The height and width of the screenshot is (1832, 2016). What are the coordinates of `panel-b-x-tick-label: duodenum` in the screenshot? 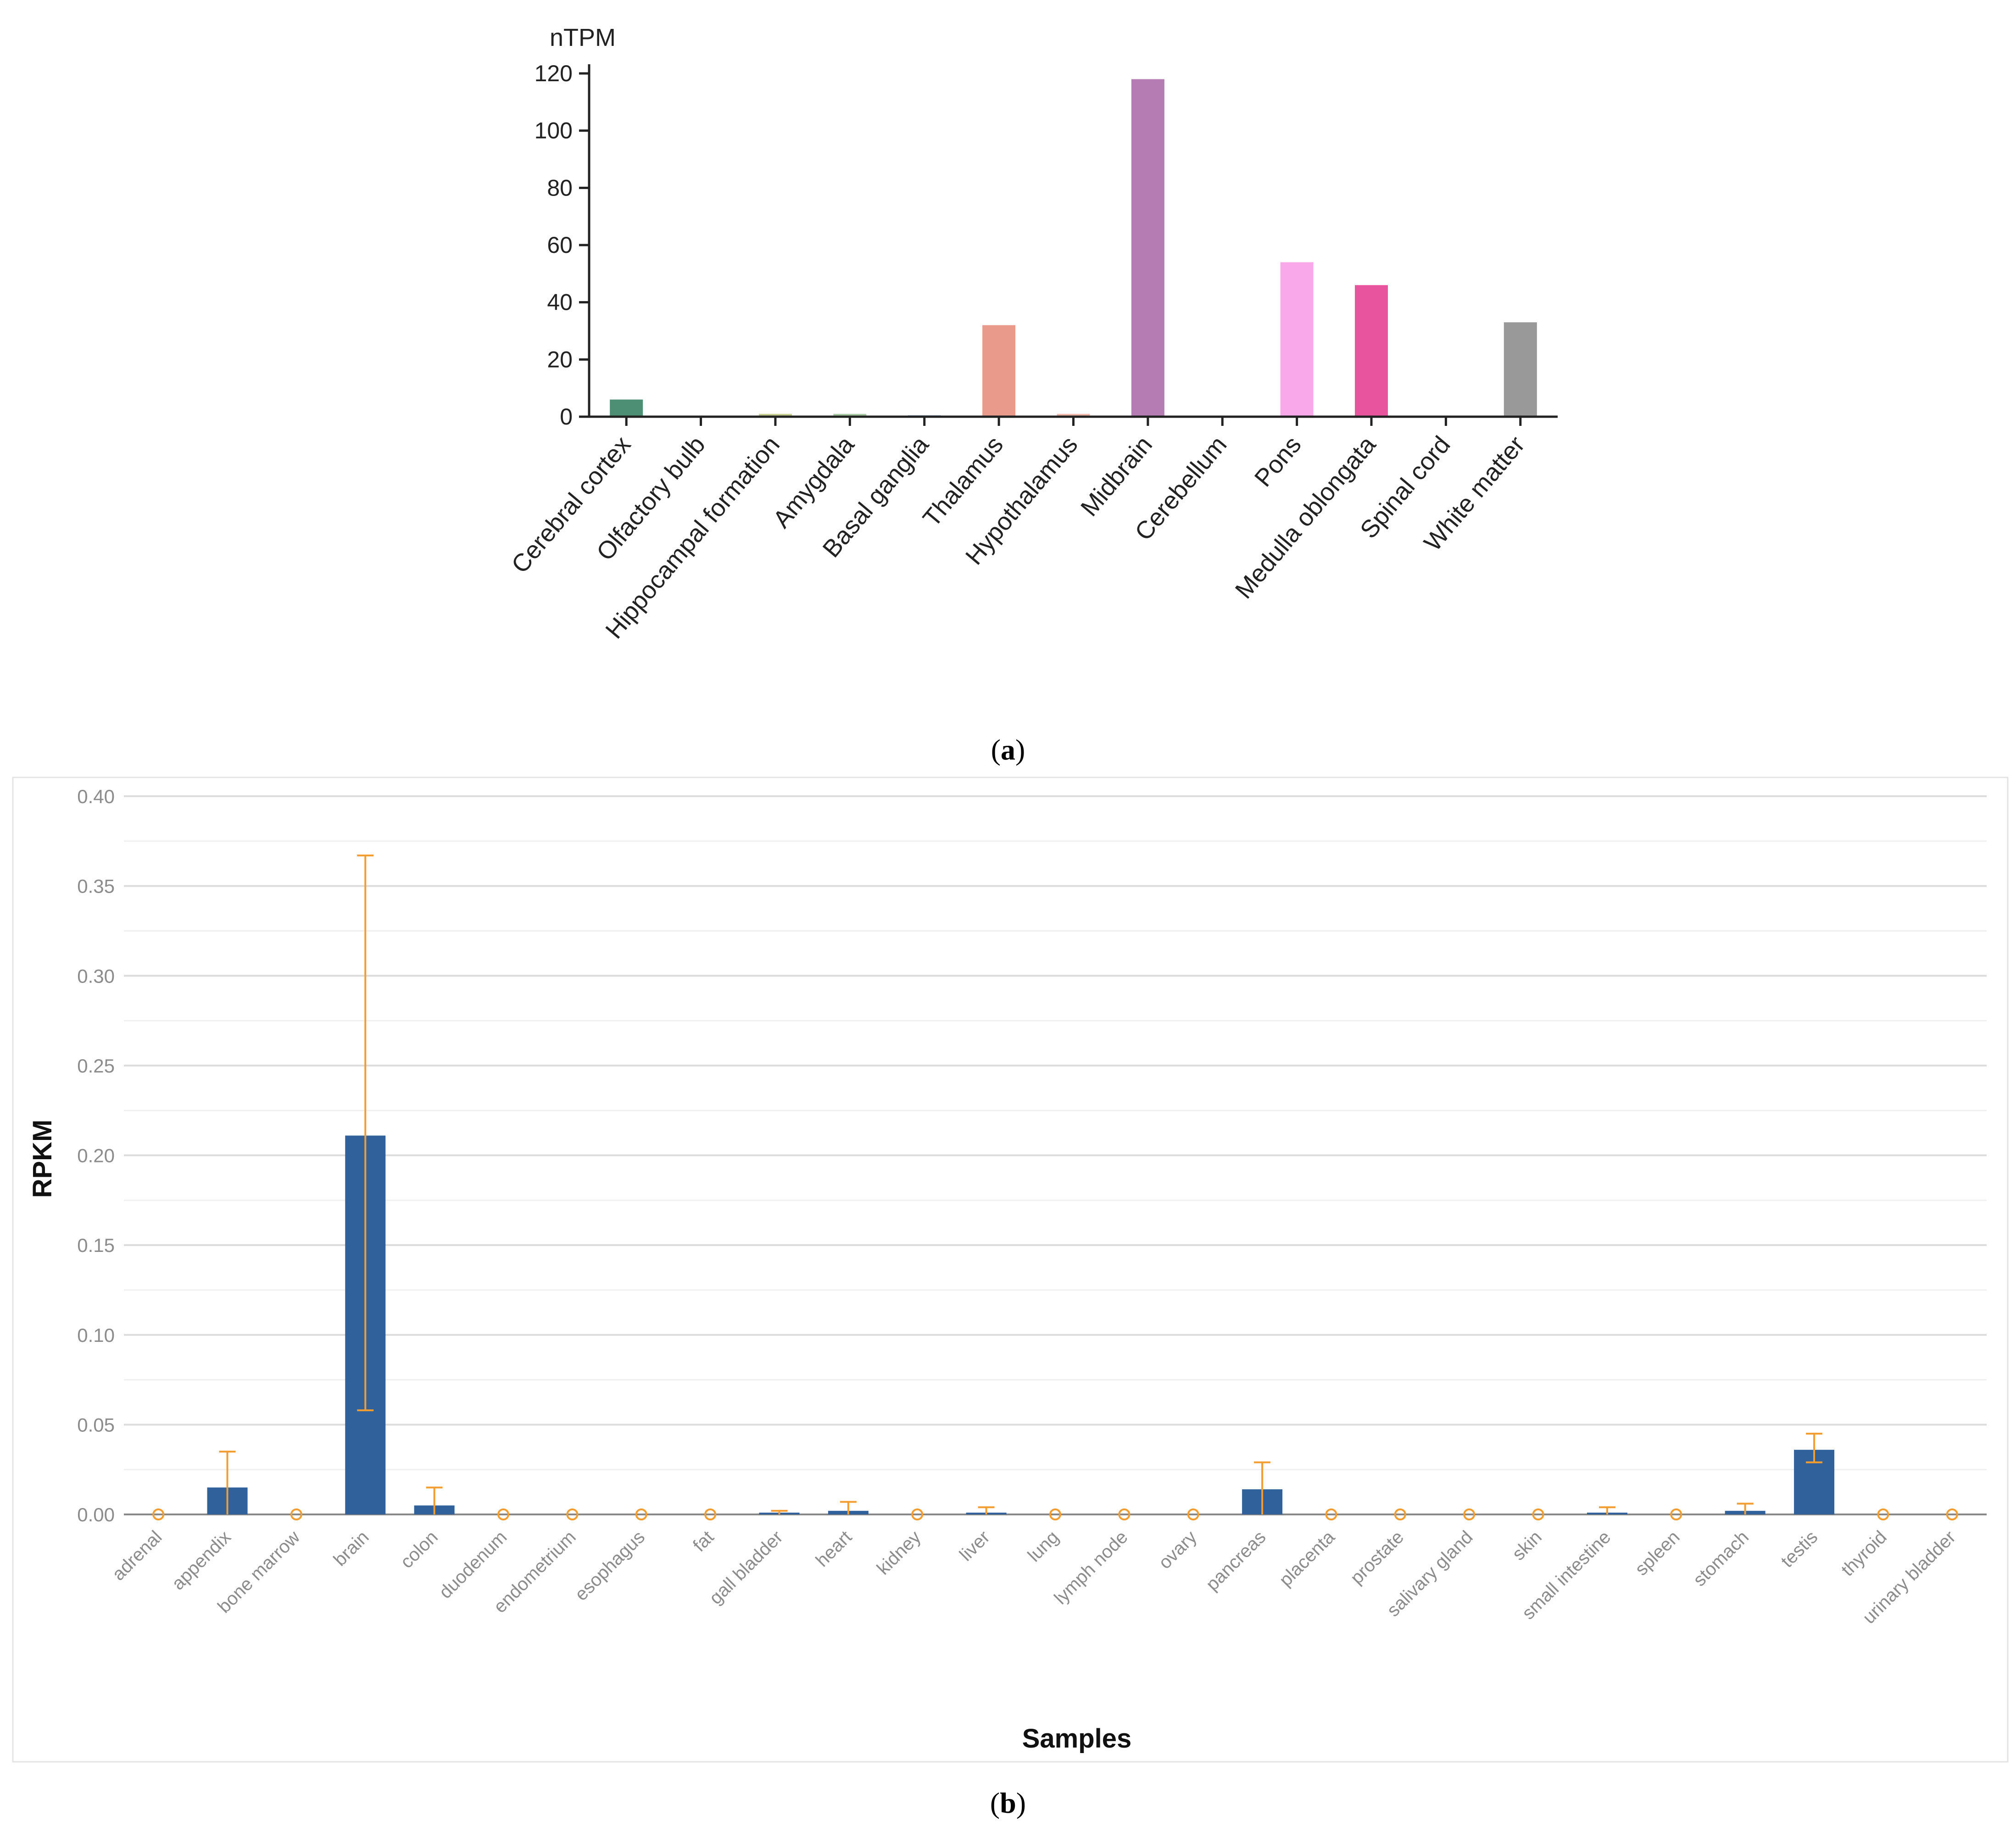 It's located at (473, 1565).